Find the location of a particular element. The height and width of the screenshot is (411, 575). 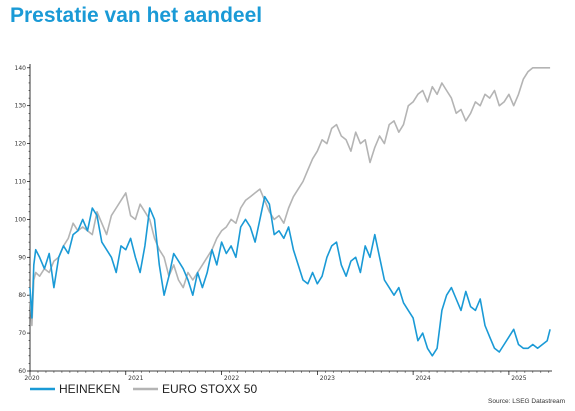

x-tick-label: 2020 is located at coordinates (31, 378).